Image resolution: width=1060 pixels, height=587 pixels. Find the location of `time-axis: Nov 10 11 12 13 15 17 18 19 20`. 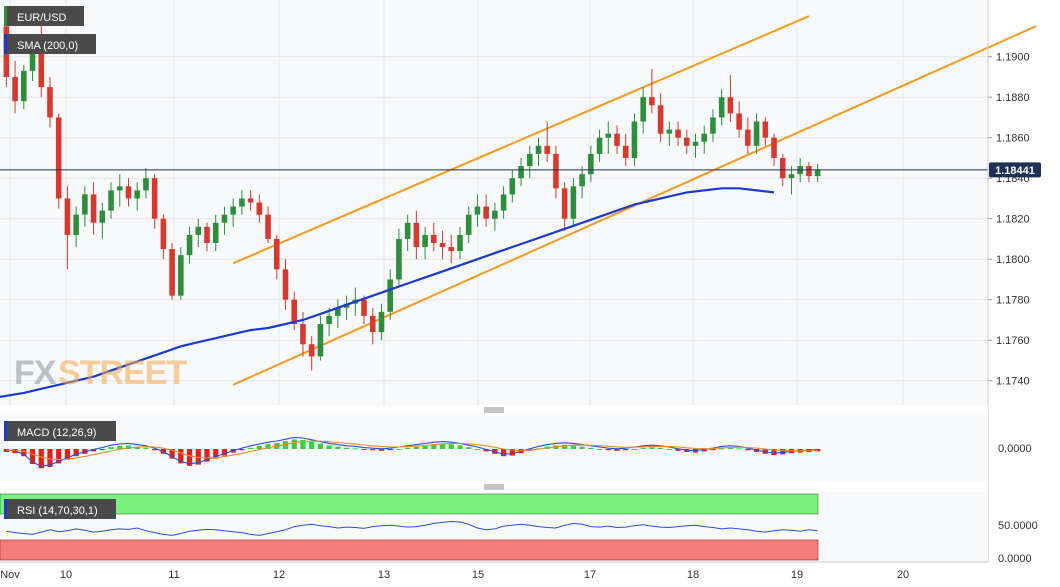

time-axis: Nov 10 11 12 13 15 17 18 19 20 is located at coordinates (494, 571).